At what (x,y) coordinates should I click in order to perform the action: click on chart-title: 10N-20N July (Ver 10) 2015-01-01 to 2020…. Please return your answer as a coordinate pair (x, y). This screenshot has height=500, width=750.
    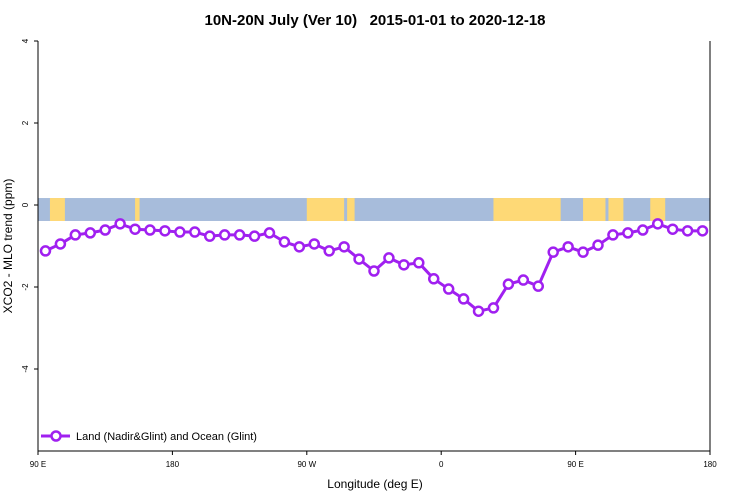
    Looking at the image, I should click on (374, 20).